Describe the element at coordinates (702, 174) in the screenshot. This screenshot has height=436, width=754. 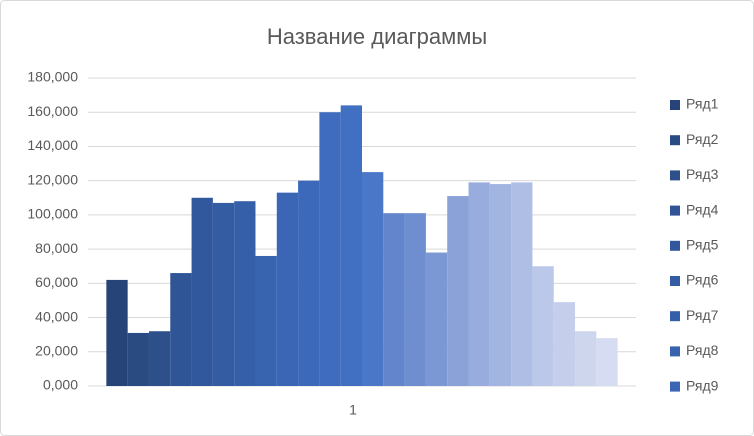
I see `legend-label: Ряд3` at that location.